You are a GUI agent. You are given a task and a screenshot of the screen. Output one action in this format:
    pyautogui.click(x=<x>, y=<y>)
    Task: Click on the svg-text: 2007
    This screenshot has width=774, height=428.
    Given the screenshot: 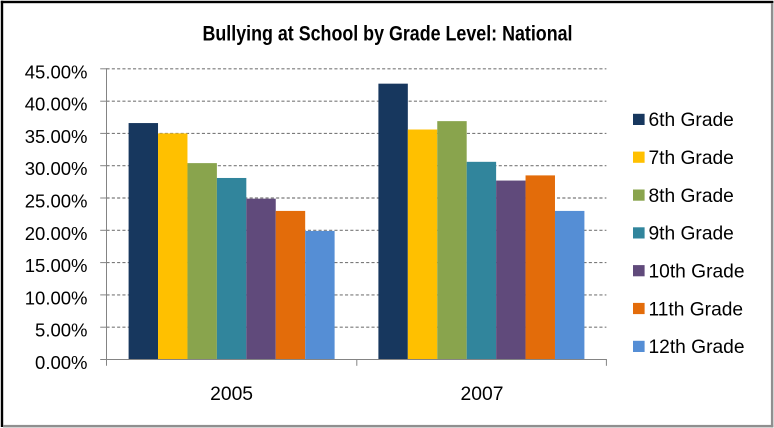 What is the action you would take?
    pyautogui.click(x=482, y=394)
    